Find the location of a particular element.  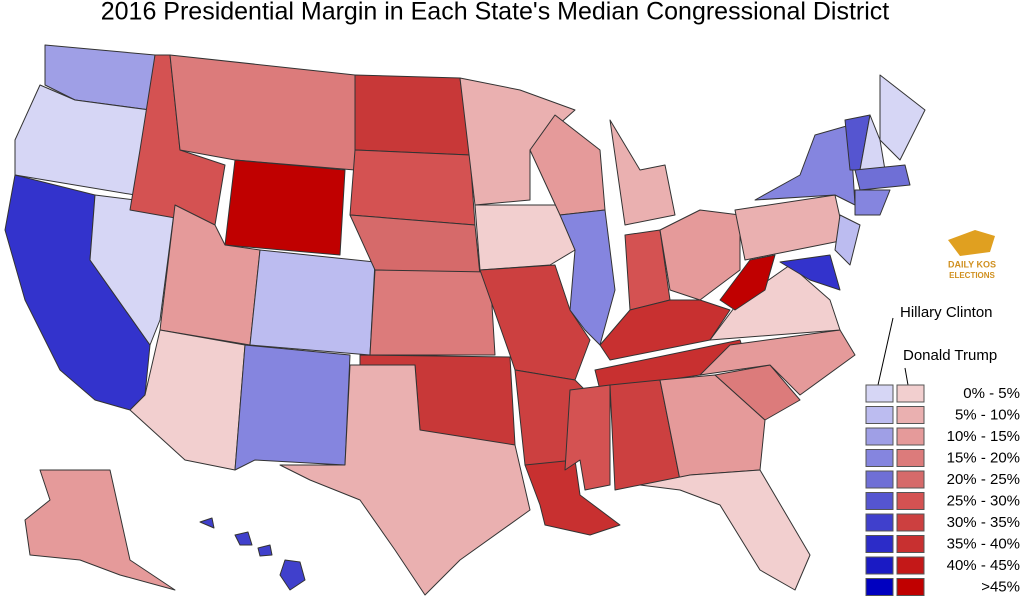

logo-text: DAILY KOS is located at coordinates (972, 264).